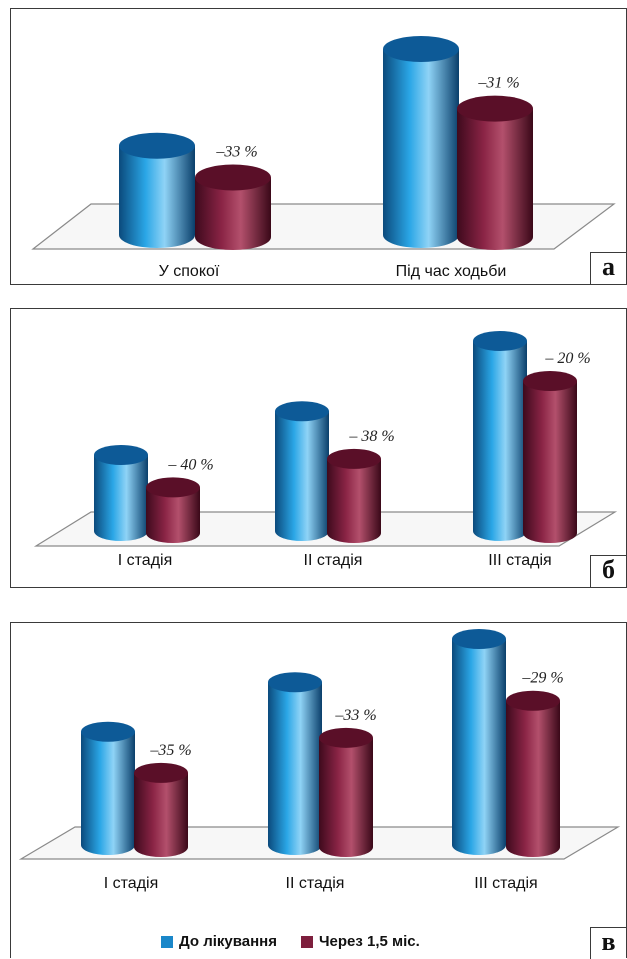  I want to click on change-label-3: – 20 %, so click(567, 358).